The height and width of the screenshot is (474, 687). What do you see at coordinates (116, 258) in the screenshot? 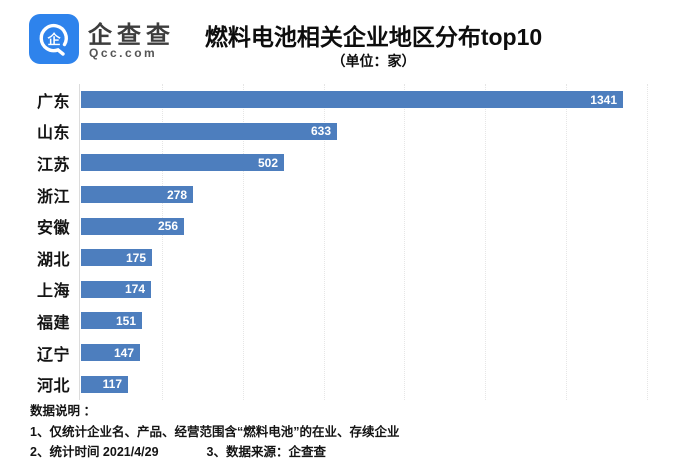
I see `bar: 175` at bounding box center [116, 258].